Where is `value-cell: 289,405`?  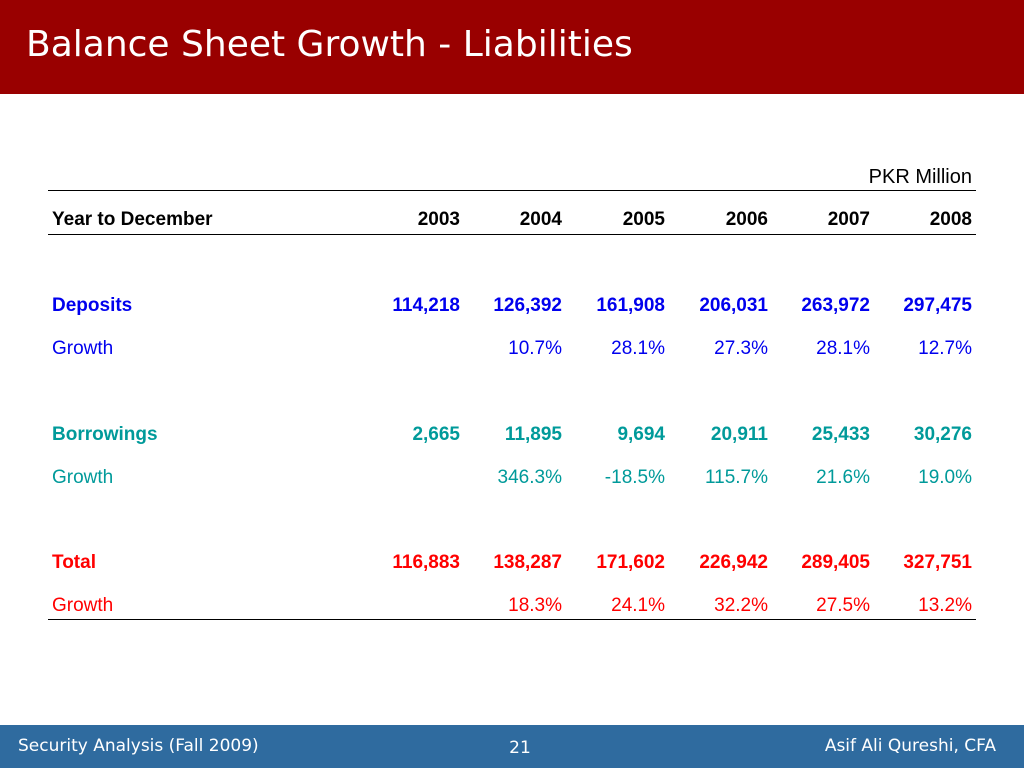 value-cell: 289,405 is located at coordinates (835, 562).